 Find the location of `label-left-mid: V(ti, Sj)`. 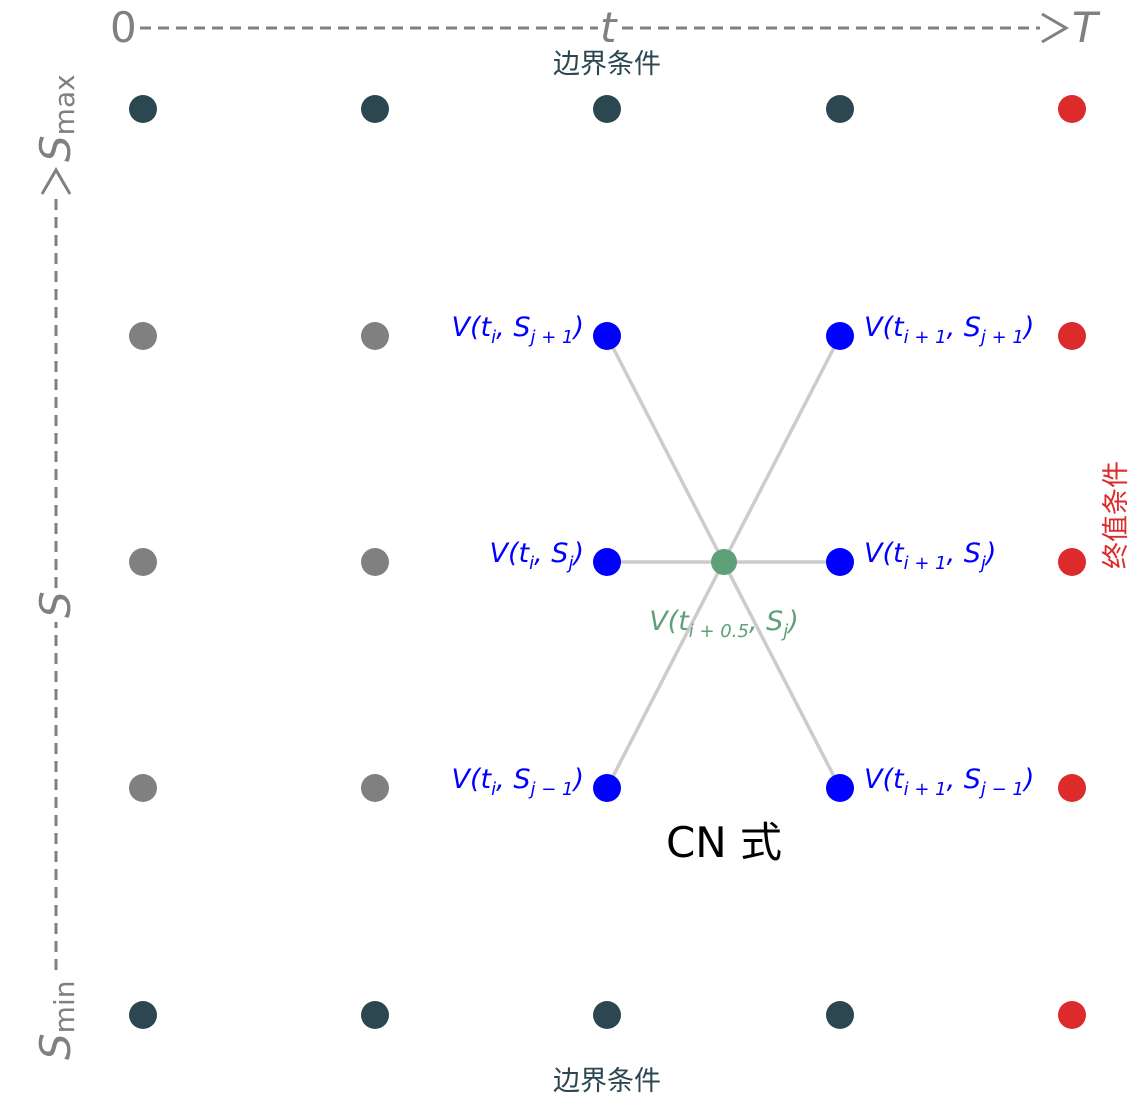

label-left-mid: V(ti, Sj) is located at coordinates (537, 556).